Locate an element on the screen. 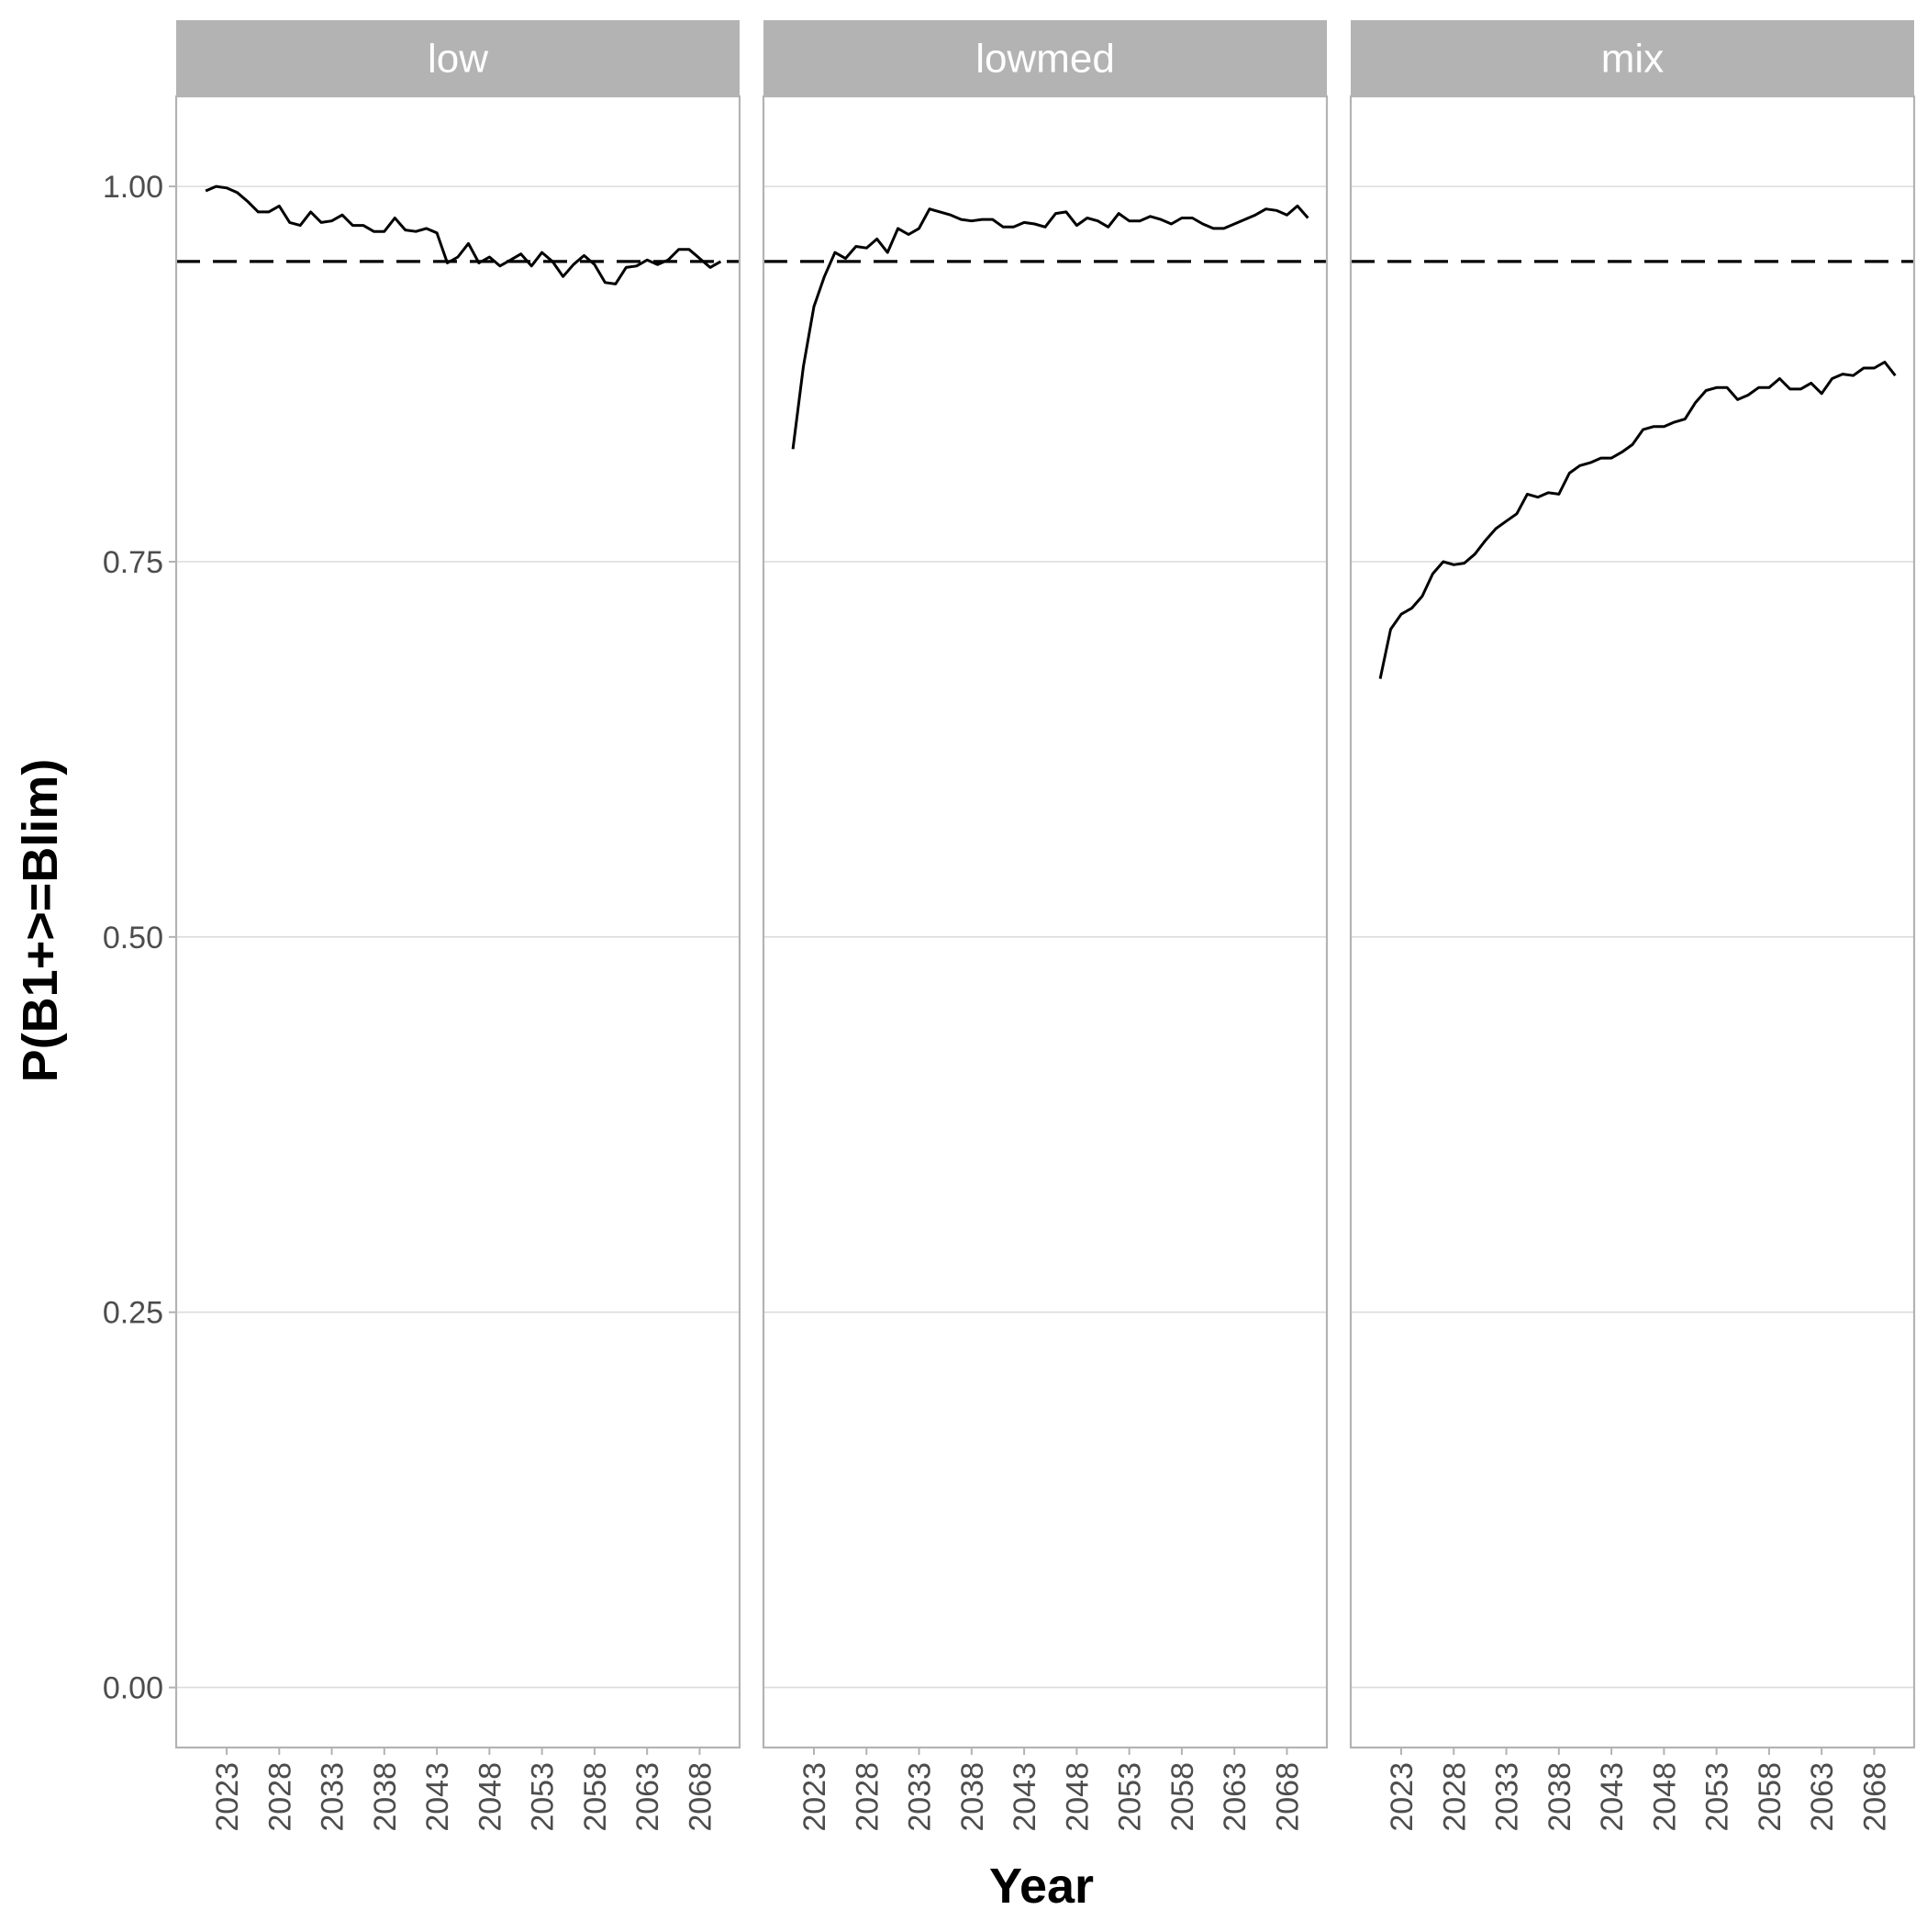 The width and height of the screenshot is (1927, 1932). series-line-low is located at coordinates (463, 234).